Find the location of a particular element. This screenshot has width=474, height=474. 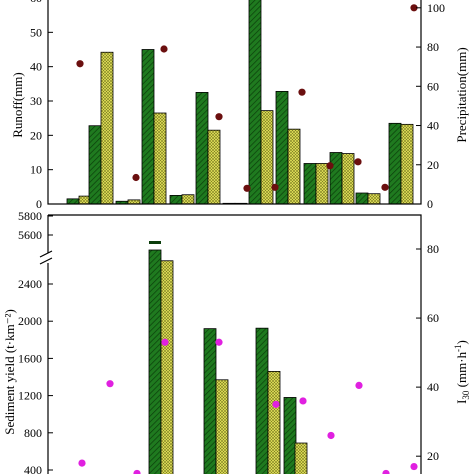

axis-break-mask is located at coordinates (48, 258).